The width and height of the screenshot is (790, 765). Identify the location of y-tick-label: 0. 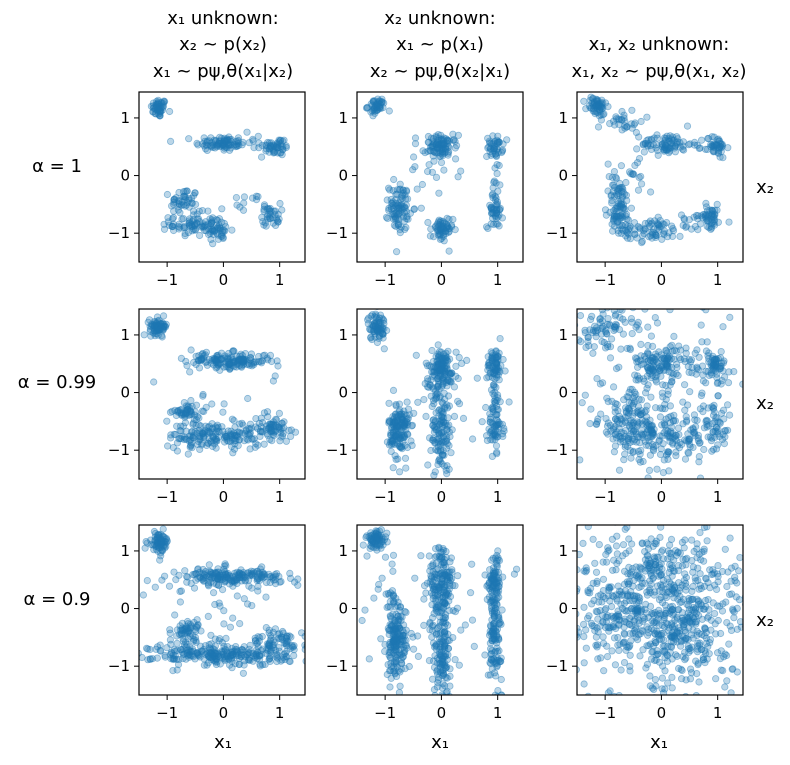
(343, 609).